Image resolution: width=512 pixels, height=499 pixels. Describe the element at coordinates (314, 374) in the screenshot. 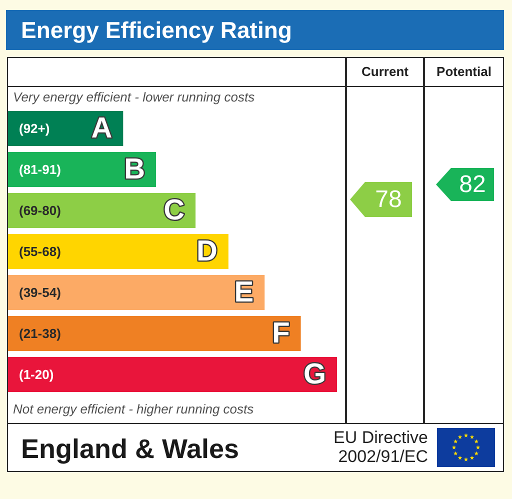

I see `annotation: G` at that location.